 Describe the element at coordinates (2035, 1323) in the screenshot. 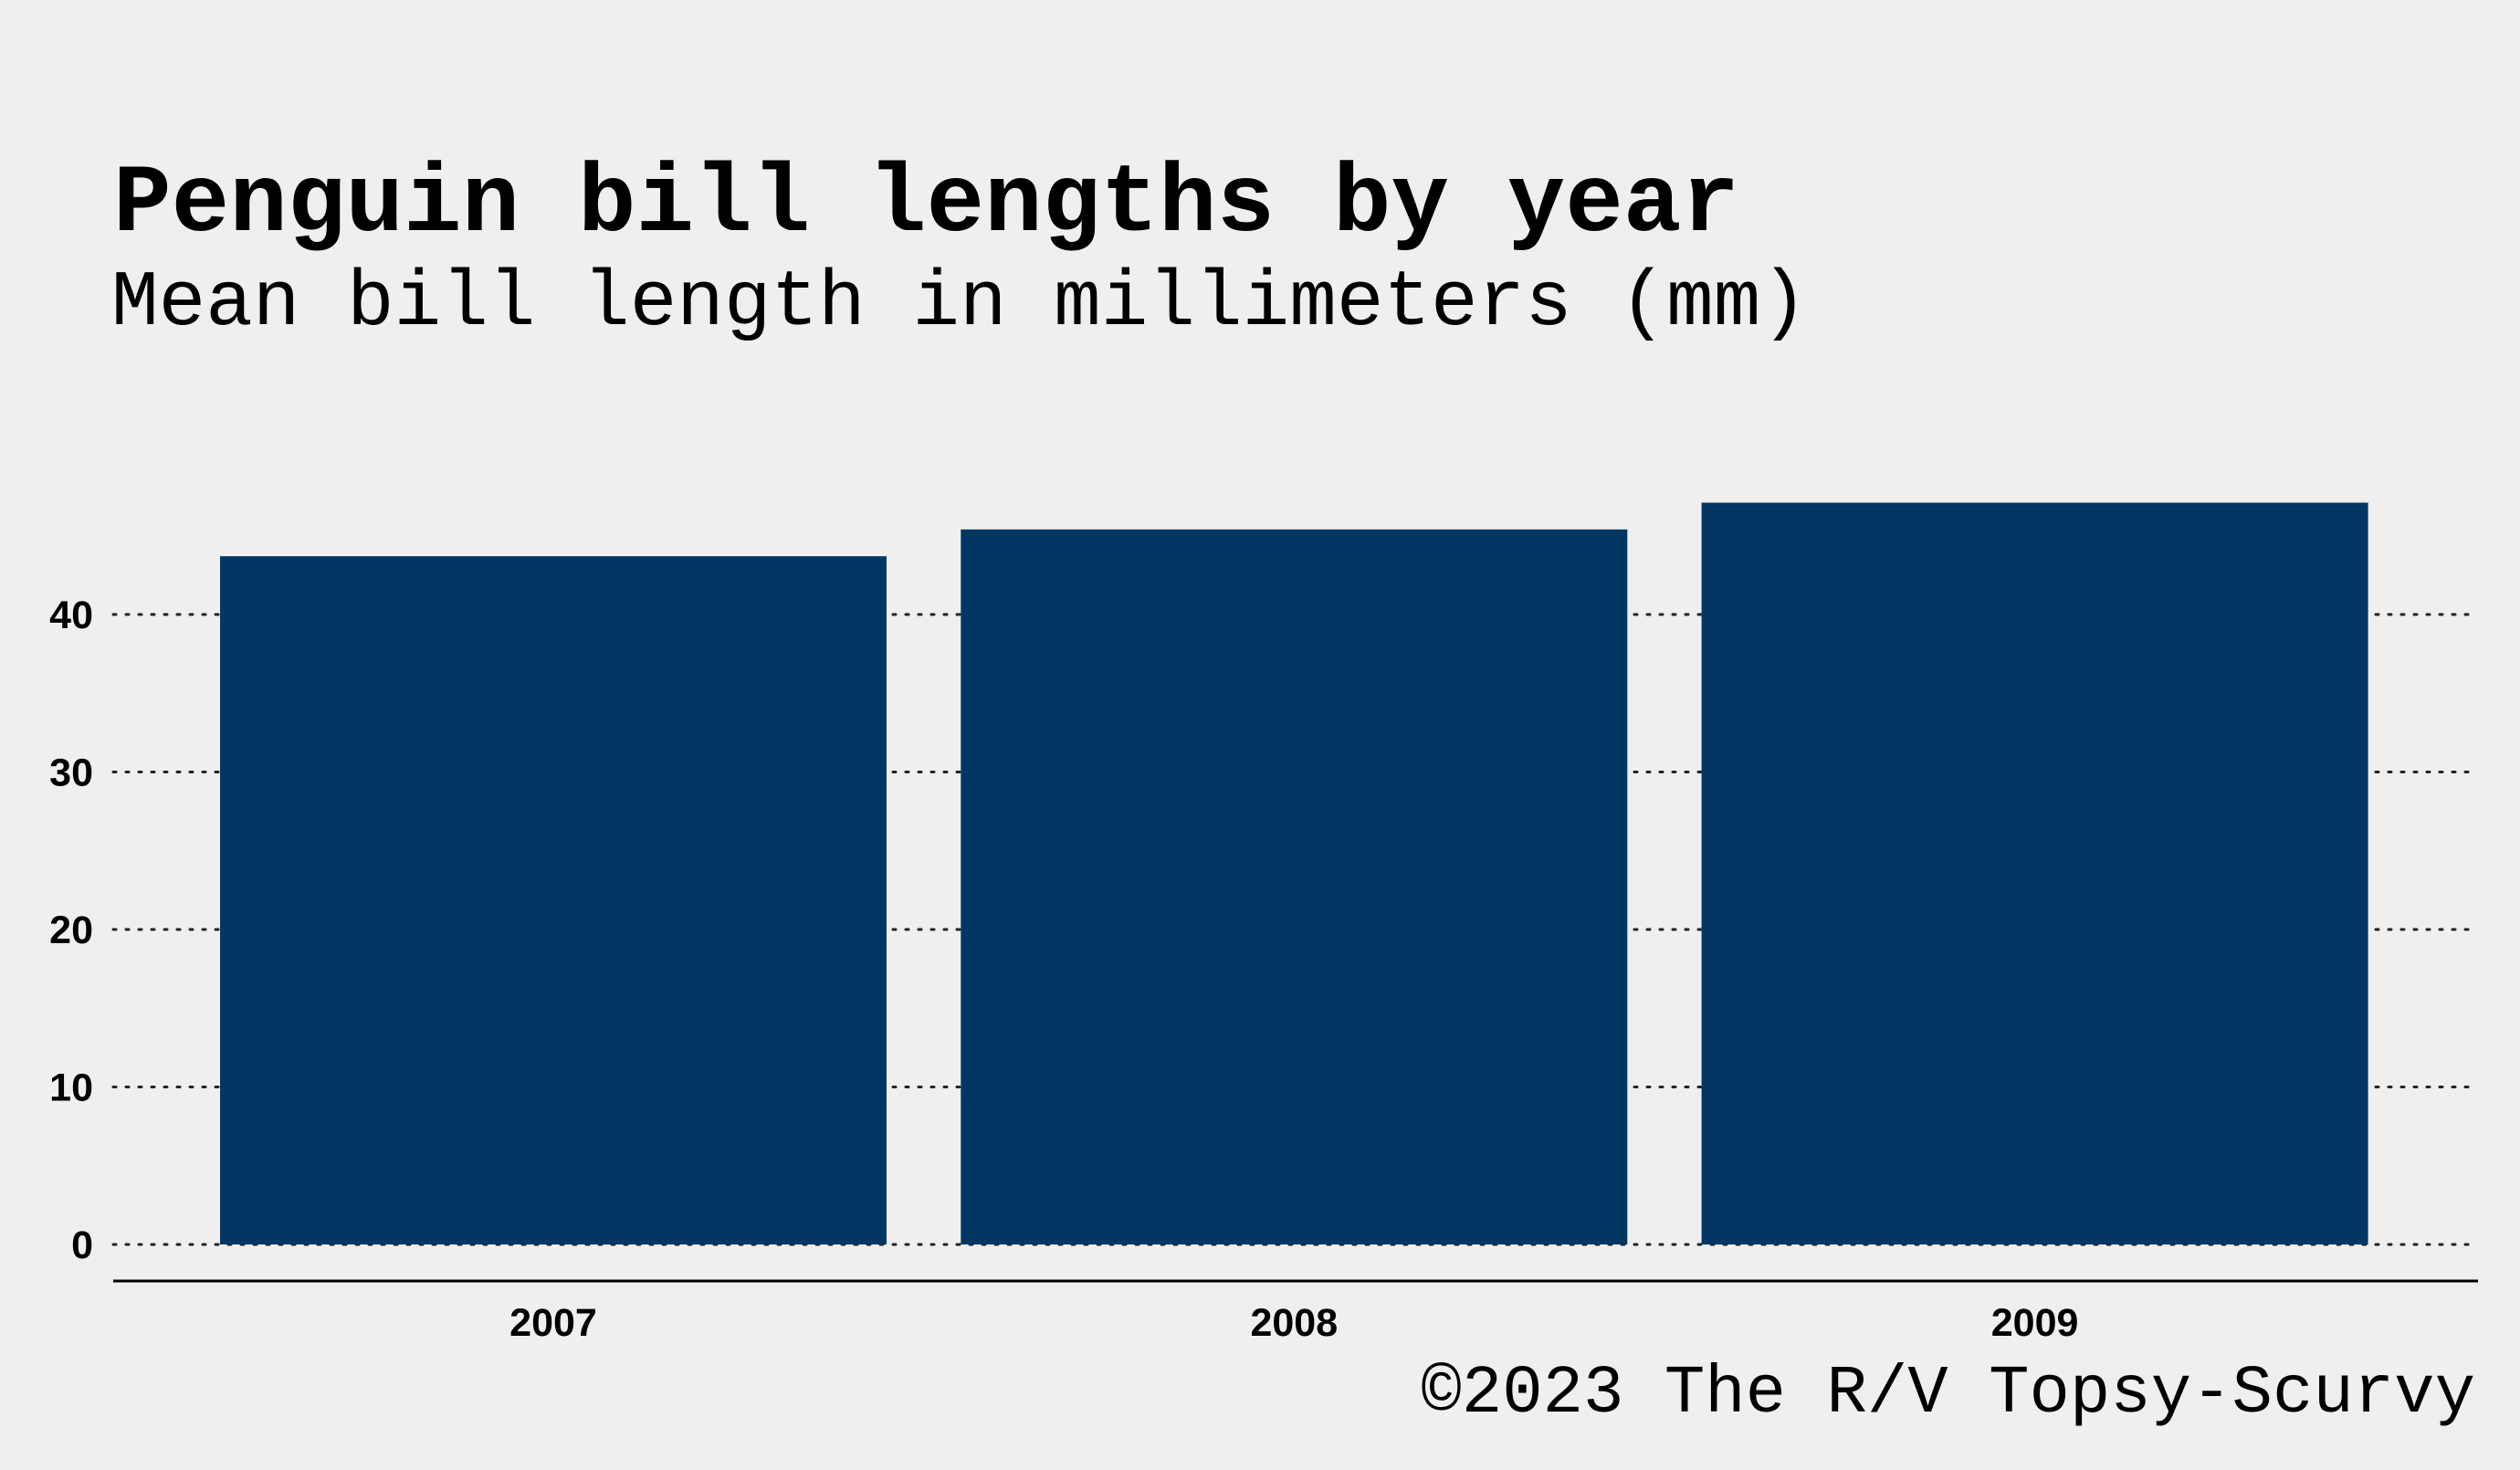

I see `x-tick-label: 2009` at that location.